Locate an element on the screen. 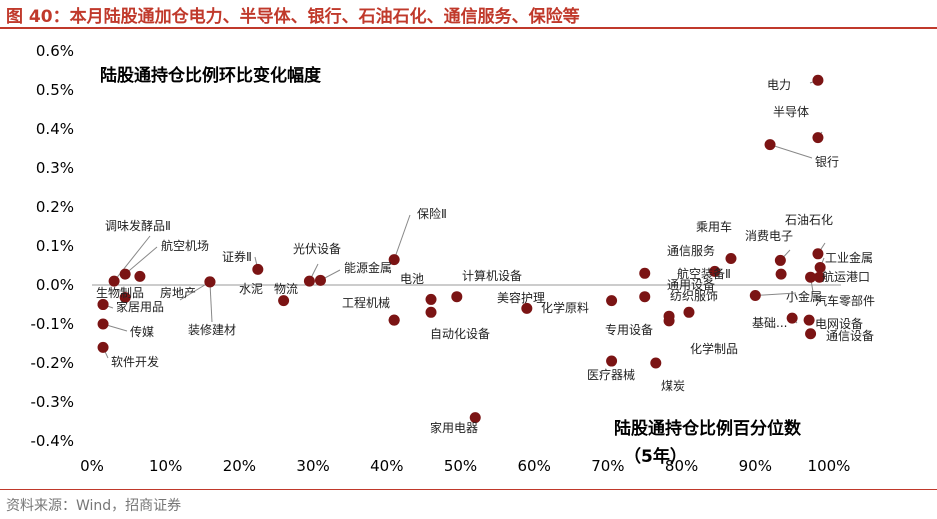  y-tick-label: 0.3% is located at coordinates (55, 168).